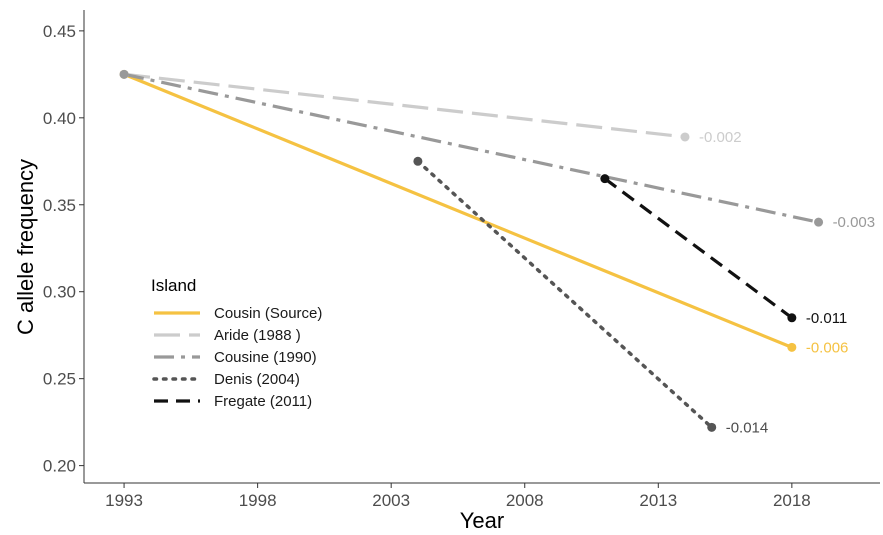  Describe the element at coordinates (792, 347) in the screenshot. I see `data-point-cousin-source` at that location.